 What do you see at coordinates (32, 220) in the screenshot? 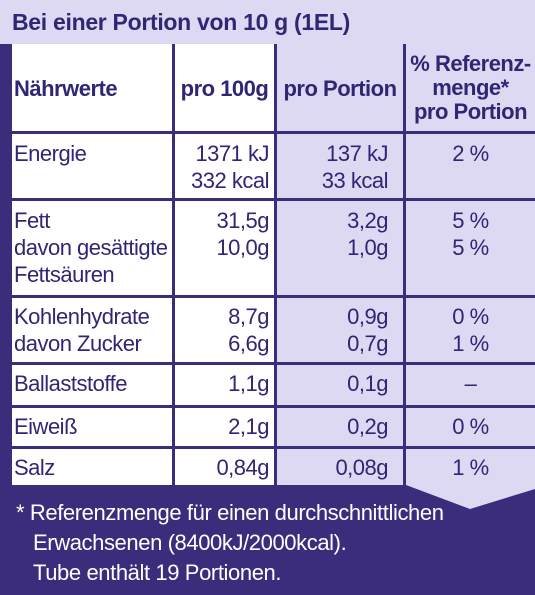
I see `label-line: Fett` at bounding box center [32, 220].